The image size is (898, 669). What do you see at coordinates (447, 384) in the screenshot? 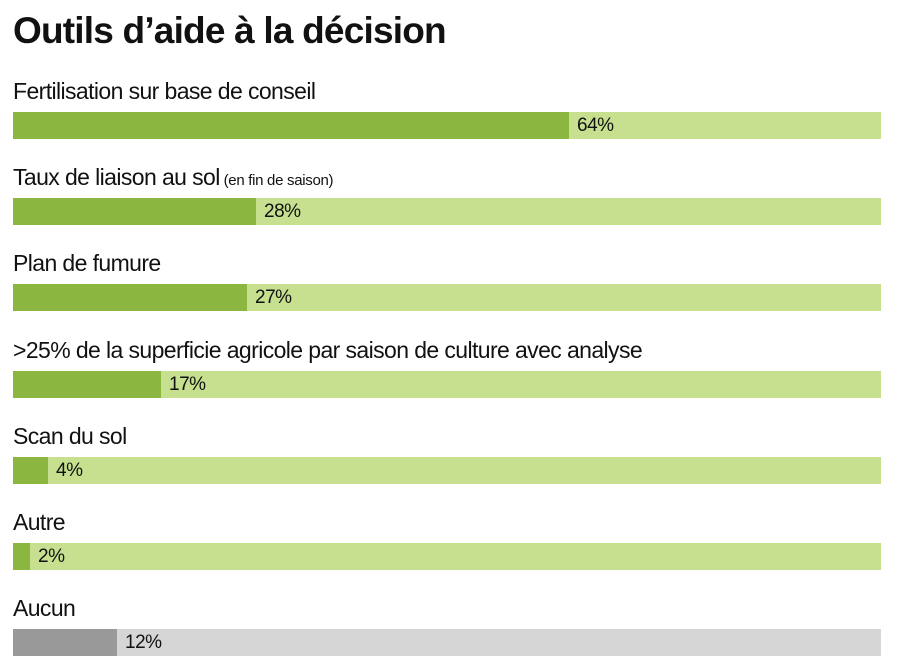
I see `bar-track: 17%` at bounding box center [447, 384].